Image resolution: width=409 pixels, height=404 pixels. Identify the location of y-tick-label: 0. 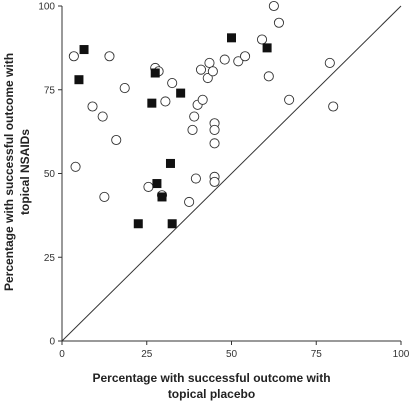
(52, 342).